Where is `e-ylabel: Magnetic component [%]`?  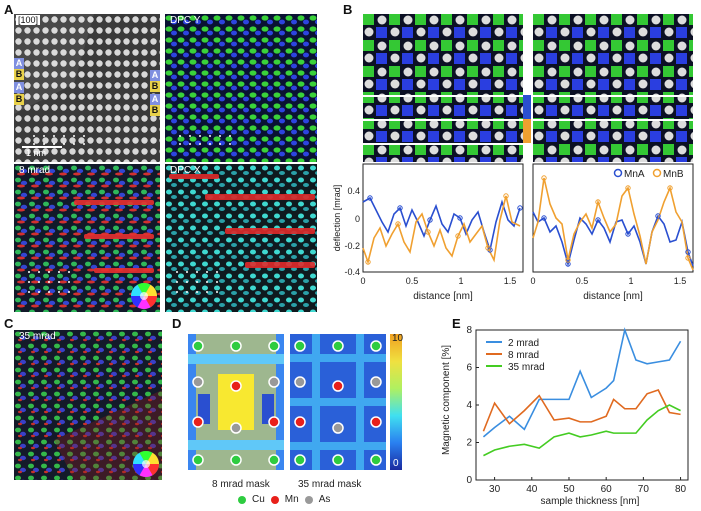 e-ylabel: Magnetic component [%] is located at coordinates (446, 400).